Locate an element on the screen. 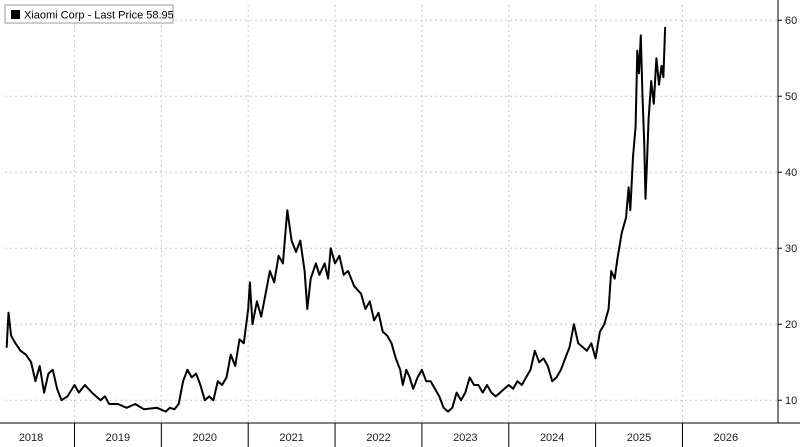  y-tick-label-10: 10 is located at coordinates (791, 401).